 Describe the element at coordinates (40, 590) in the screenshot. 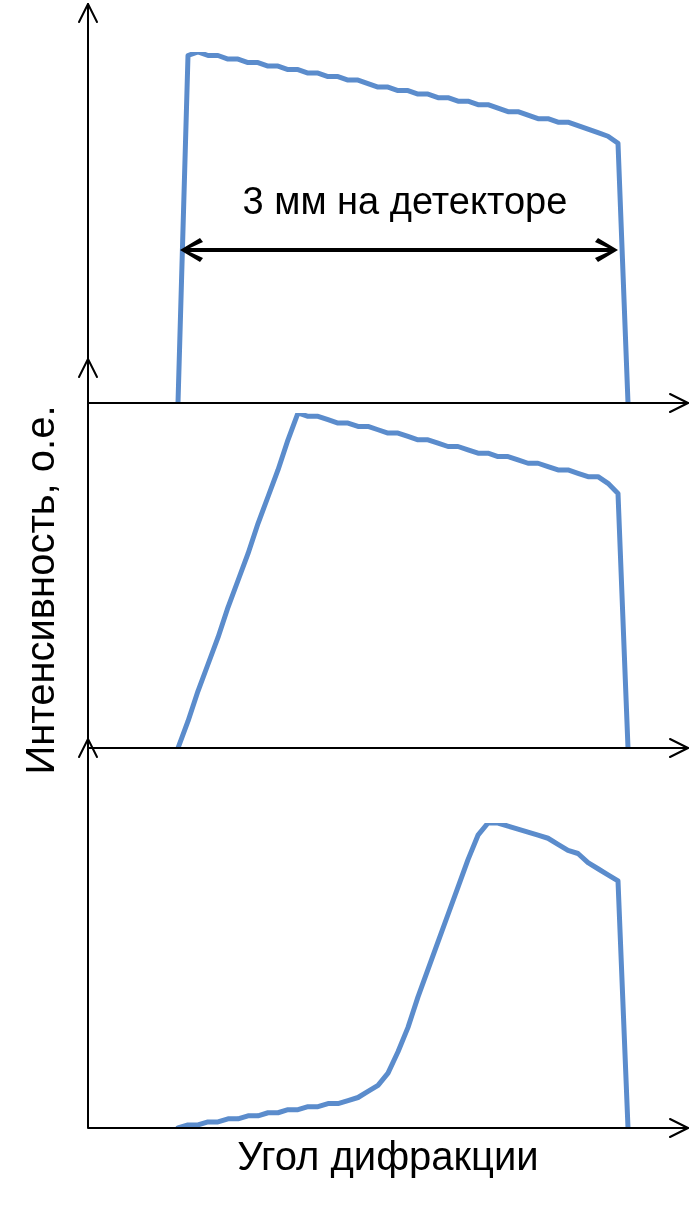

I see `y-axis-title: Интенсивность, о.е.` at that location.